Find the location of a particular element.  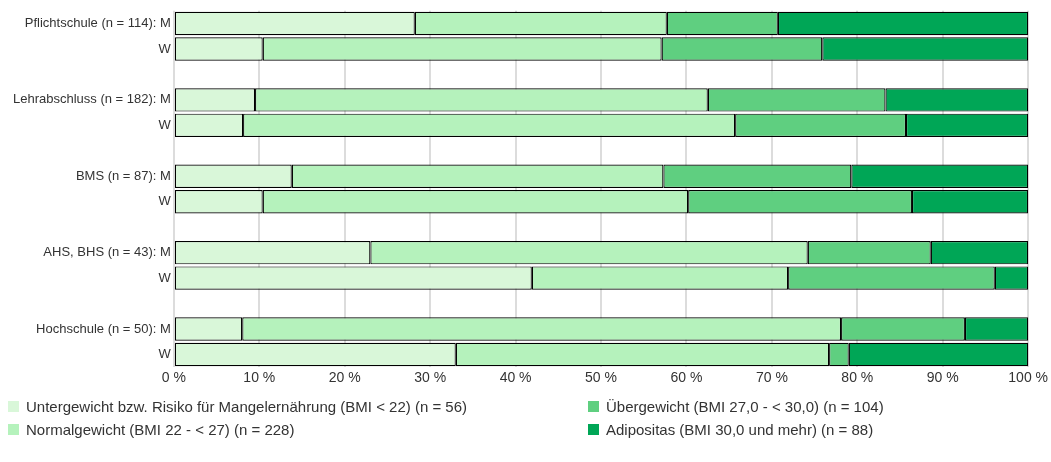

y-tick-label: Pflichtschule (n = 114): M is located at coordinates (97, 23).